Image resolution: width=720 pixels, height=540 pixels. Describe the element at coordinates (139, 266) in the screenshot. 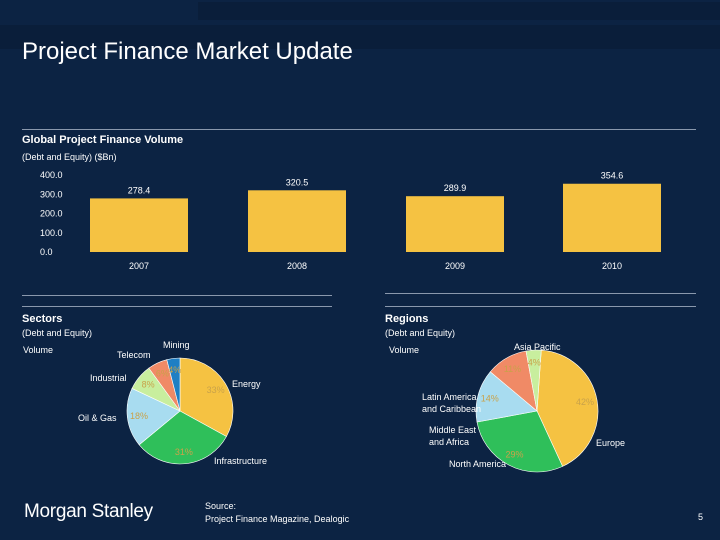

I see `x-tick-label: 2007` at that location.